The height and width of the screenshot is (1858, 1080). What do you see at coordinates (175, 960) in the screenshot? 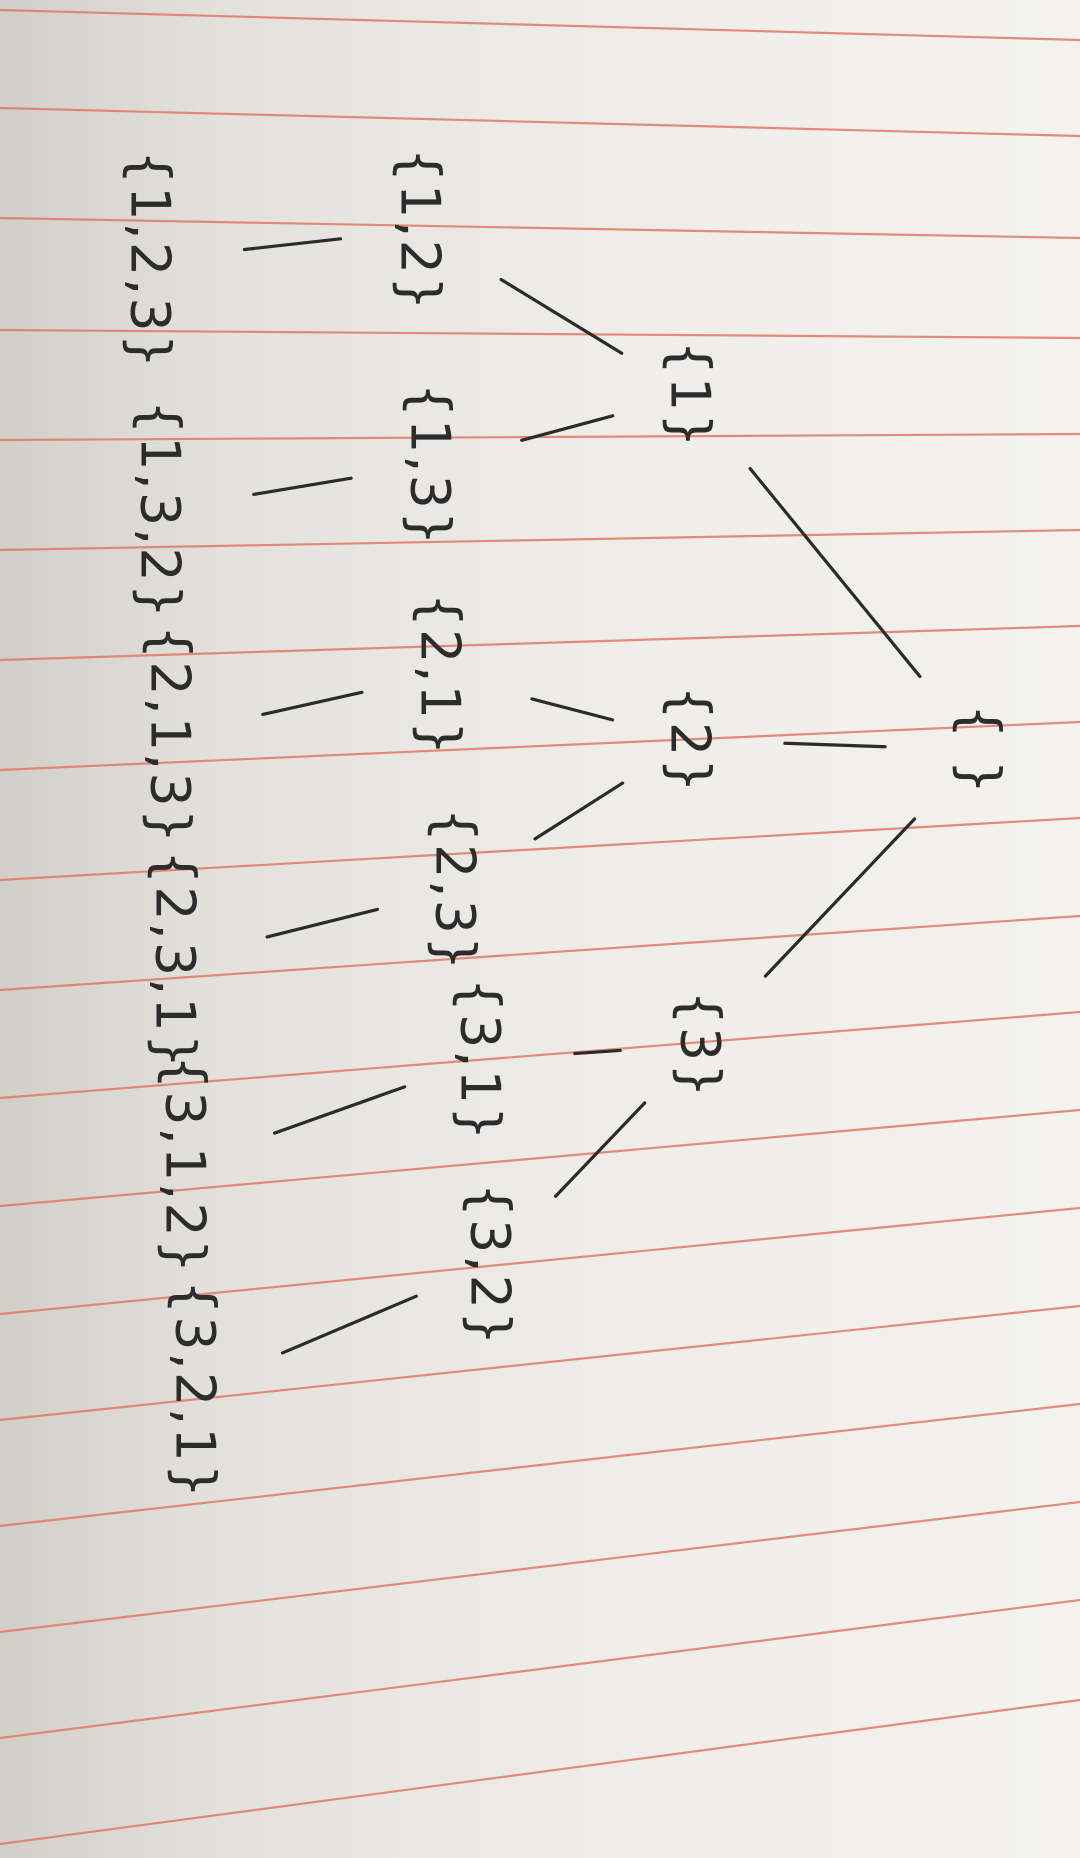
I see `node-2-3-1-label: {2,3,1}` at bounding box center [175, 960].